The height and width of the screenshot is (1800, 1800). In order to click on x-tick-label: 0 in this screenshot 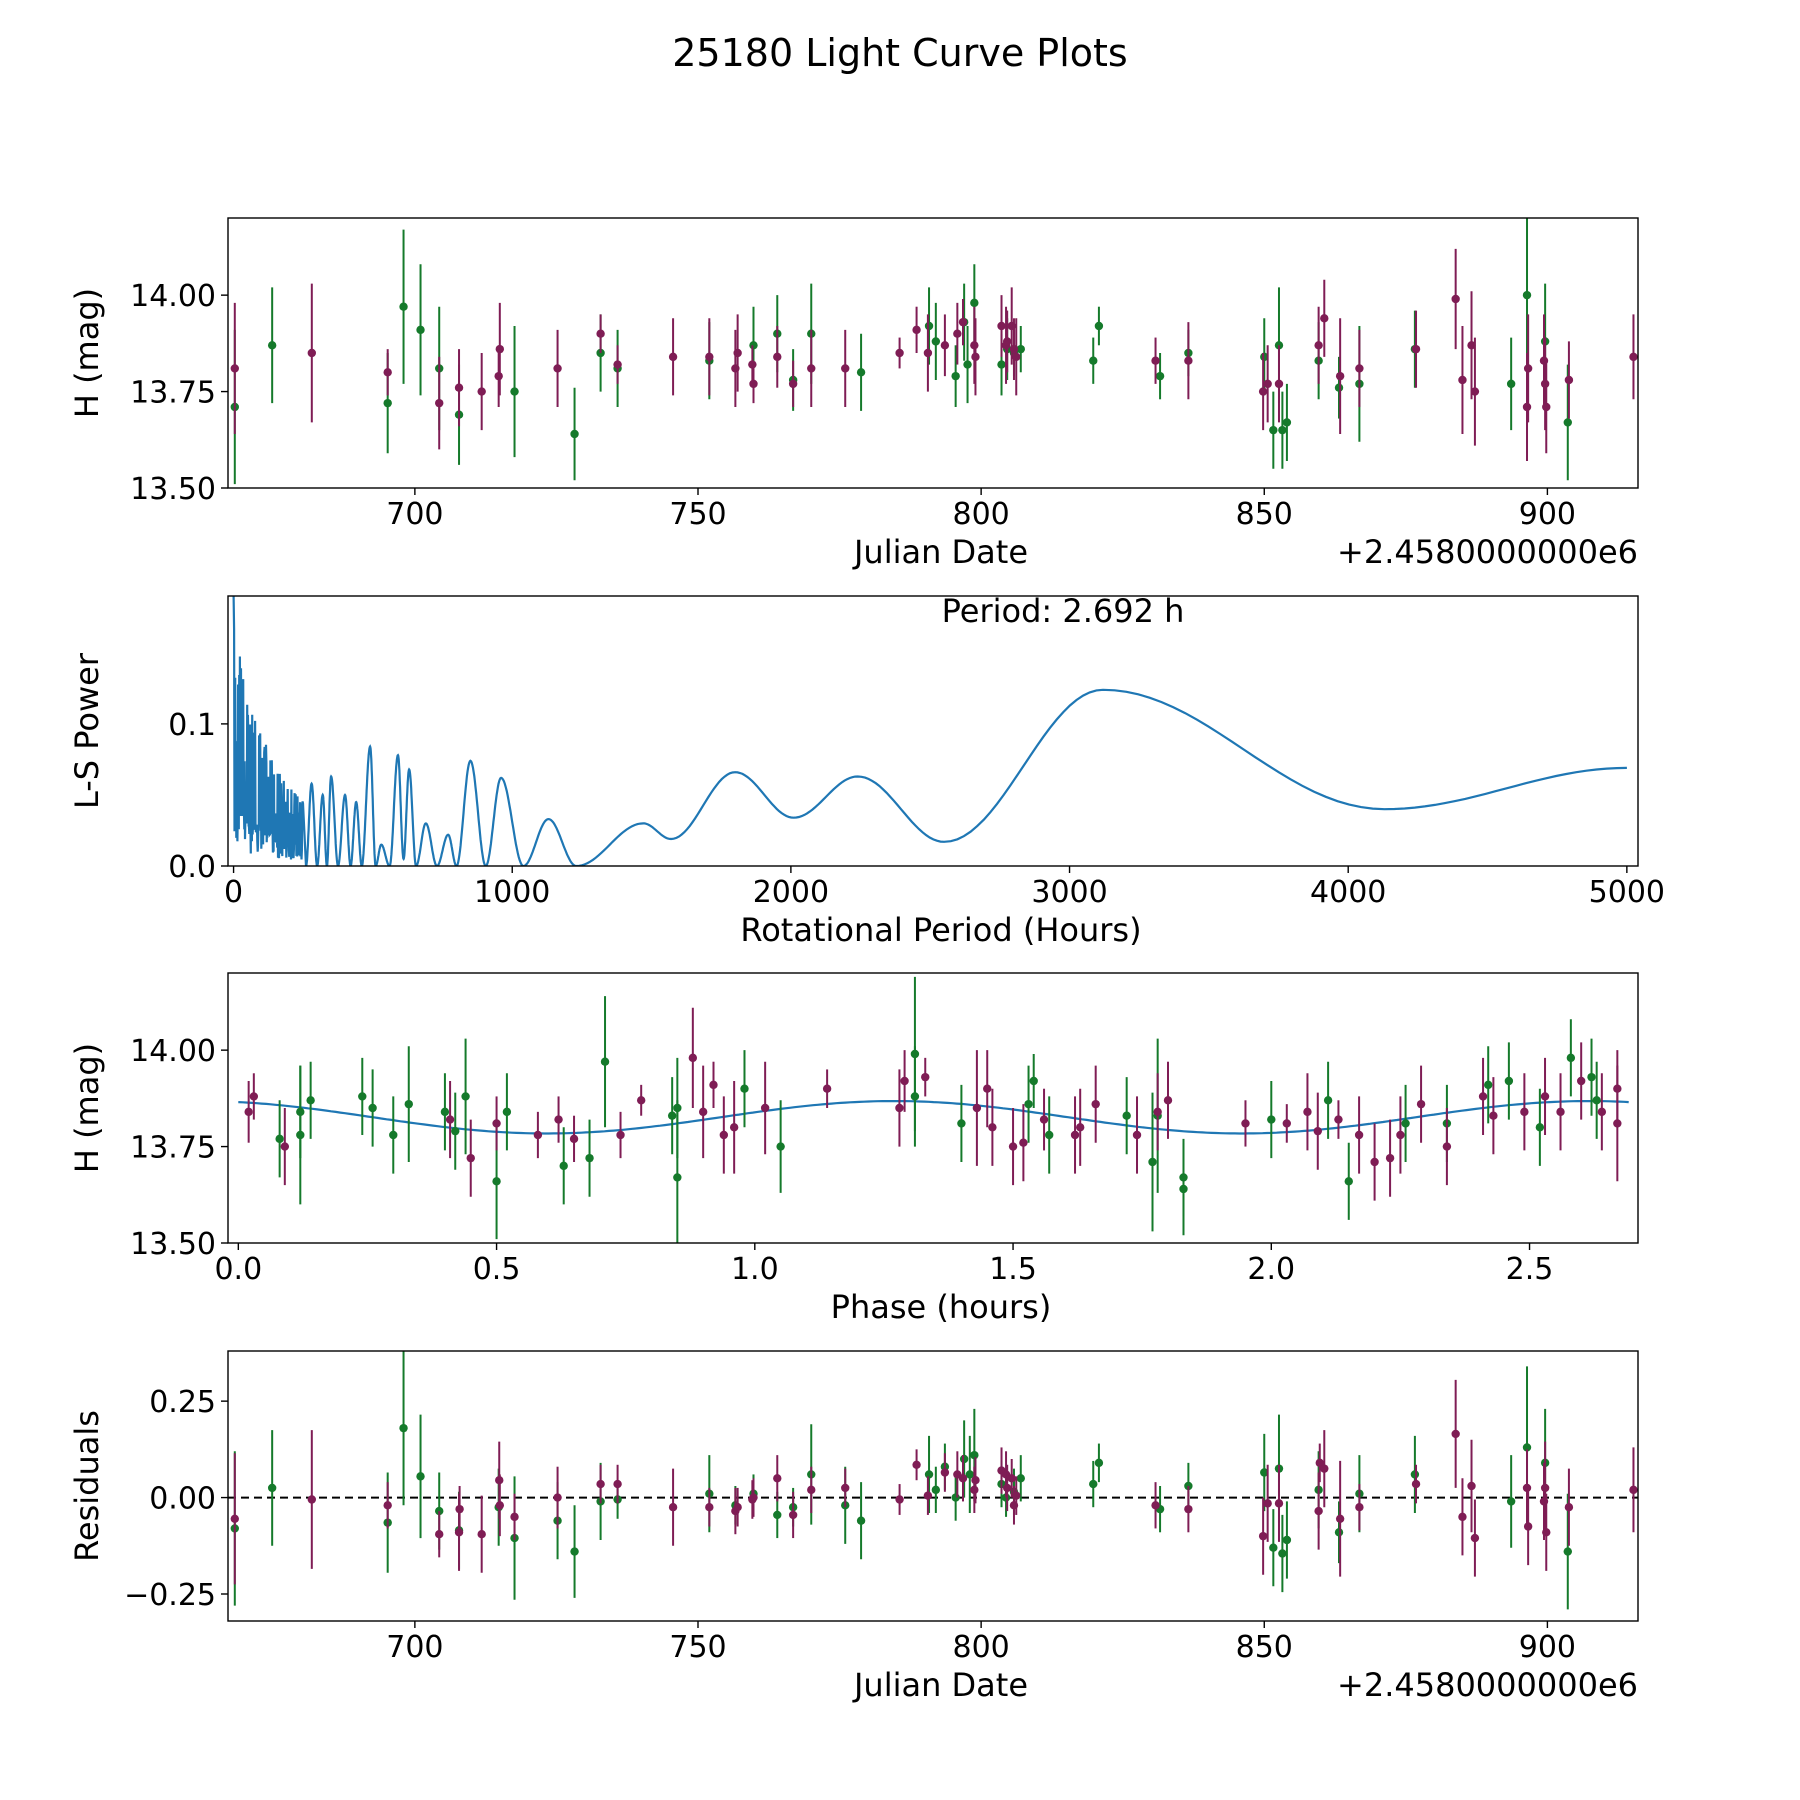, I will do `click(233, 892)`.